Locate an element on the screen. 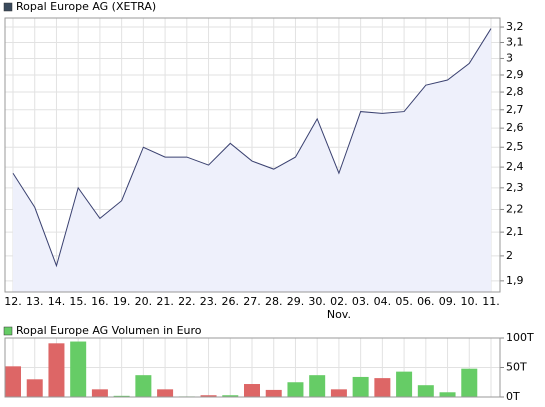  x-tick-label: 06. is located at coordinates (426, 301).